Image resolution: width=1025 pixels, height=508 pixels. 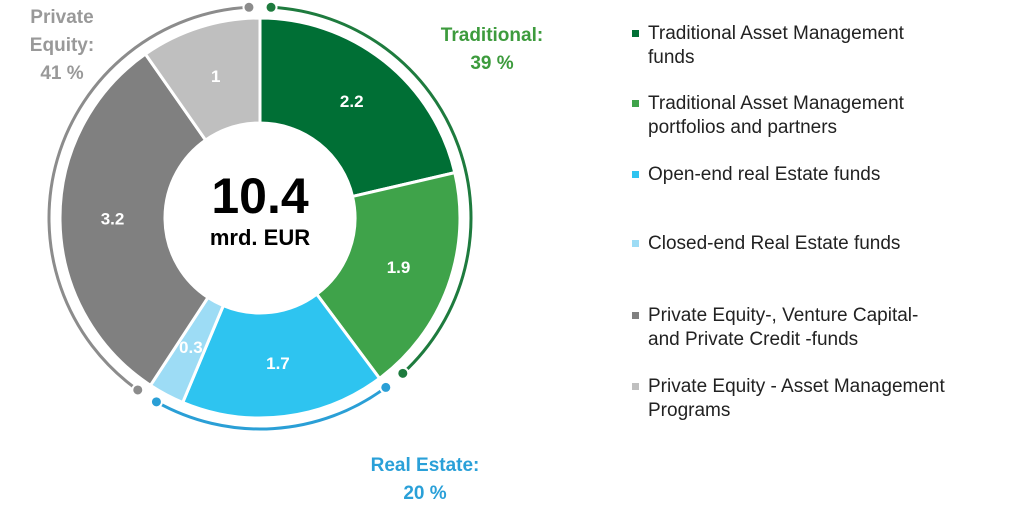 I want to click on group-name: Traditional:, so click(x=492, y=35).